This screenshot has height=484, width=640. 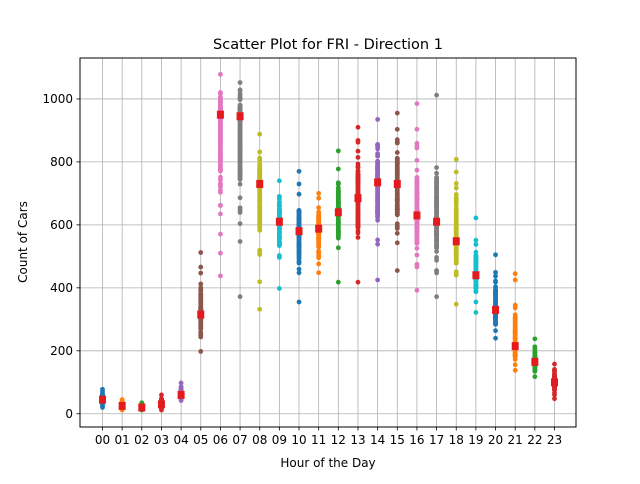 I want to click on x-tick-label: 14, so click(x=377, y=440).